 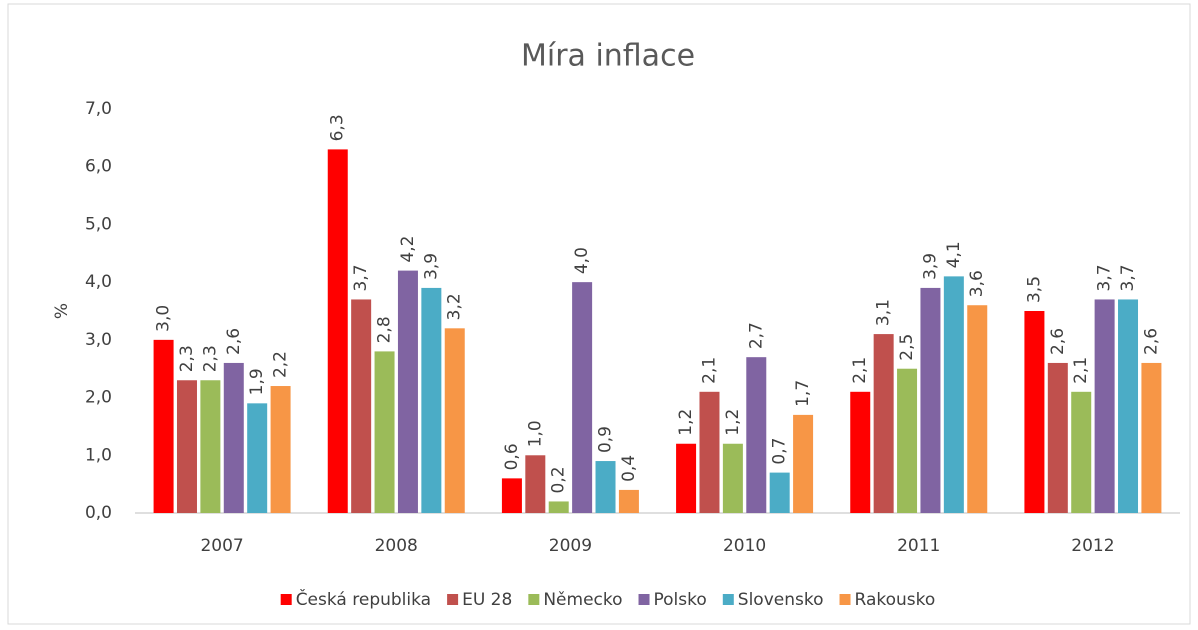 I want to click on legend-label: Rakousko, so click(x=895, y=600).